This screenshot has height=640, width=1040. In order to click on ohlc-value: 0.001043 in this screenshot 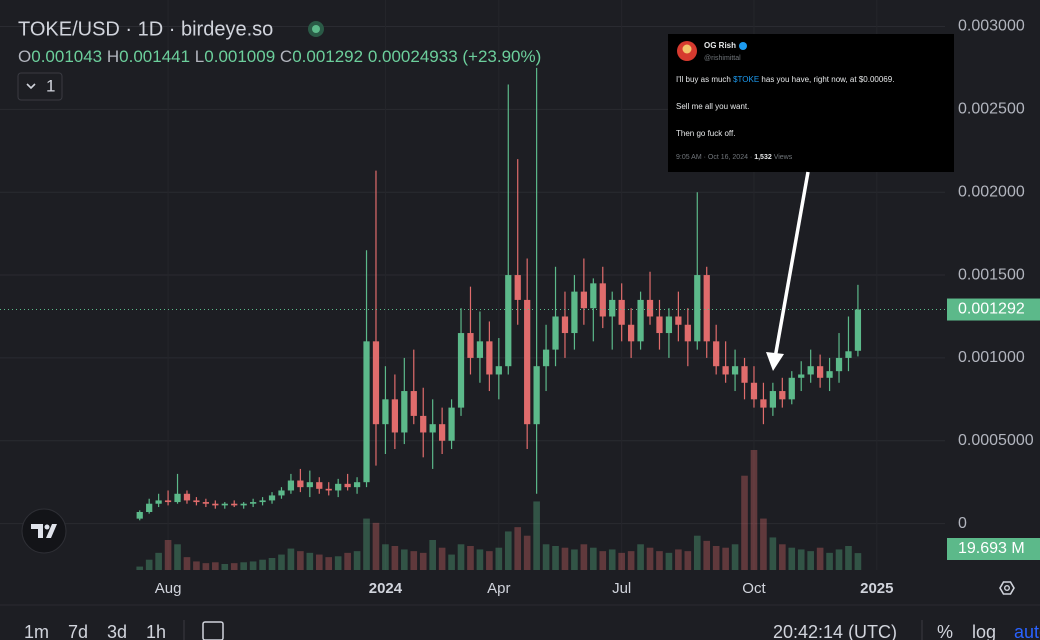, I will do `click(66, 56)`.